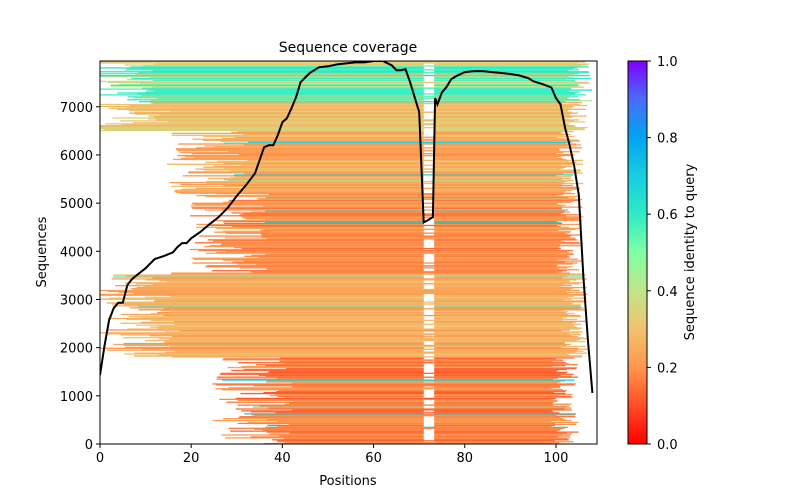 The height and width of the screenshot is (504, 800). I want to click on x-tick-label: 80, so click(464, 458).